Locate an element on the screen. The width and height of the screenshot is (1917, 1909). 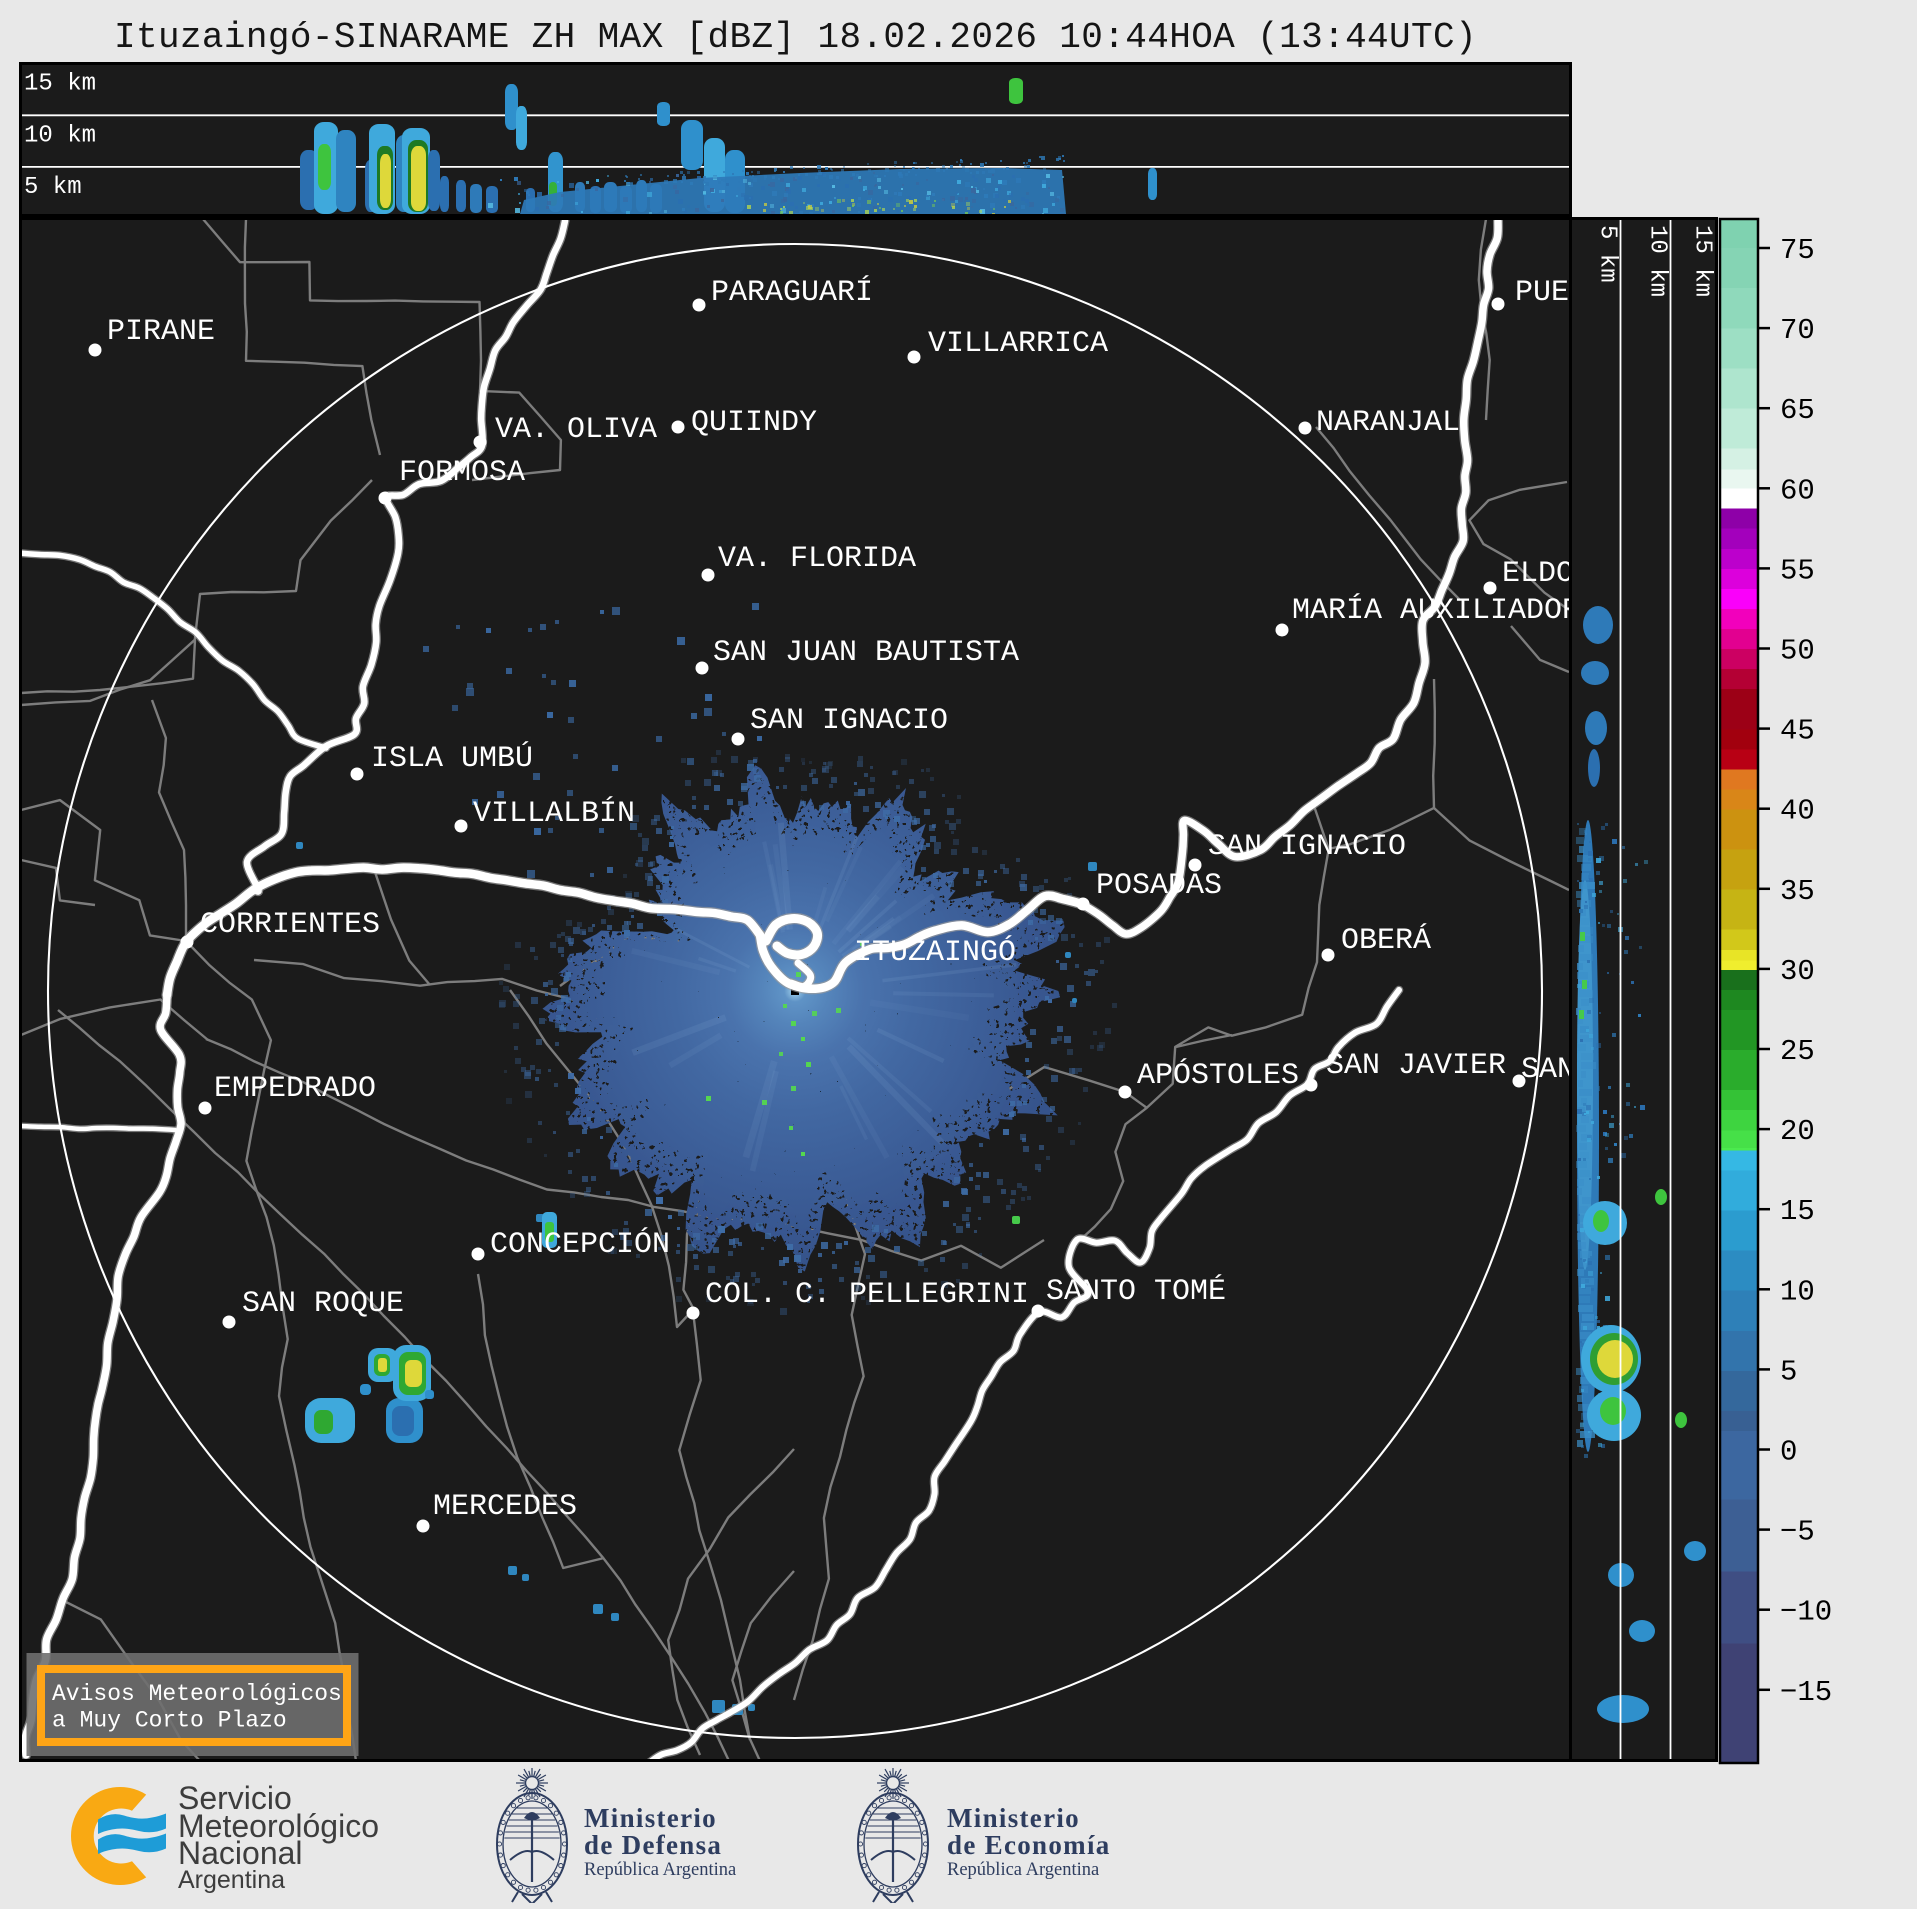
svg-text: VA. FLORIDA is located at coordinates (817, 559).